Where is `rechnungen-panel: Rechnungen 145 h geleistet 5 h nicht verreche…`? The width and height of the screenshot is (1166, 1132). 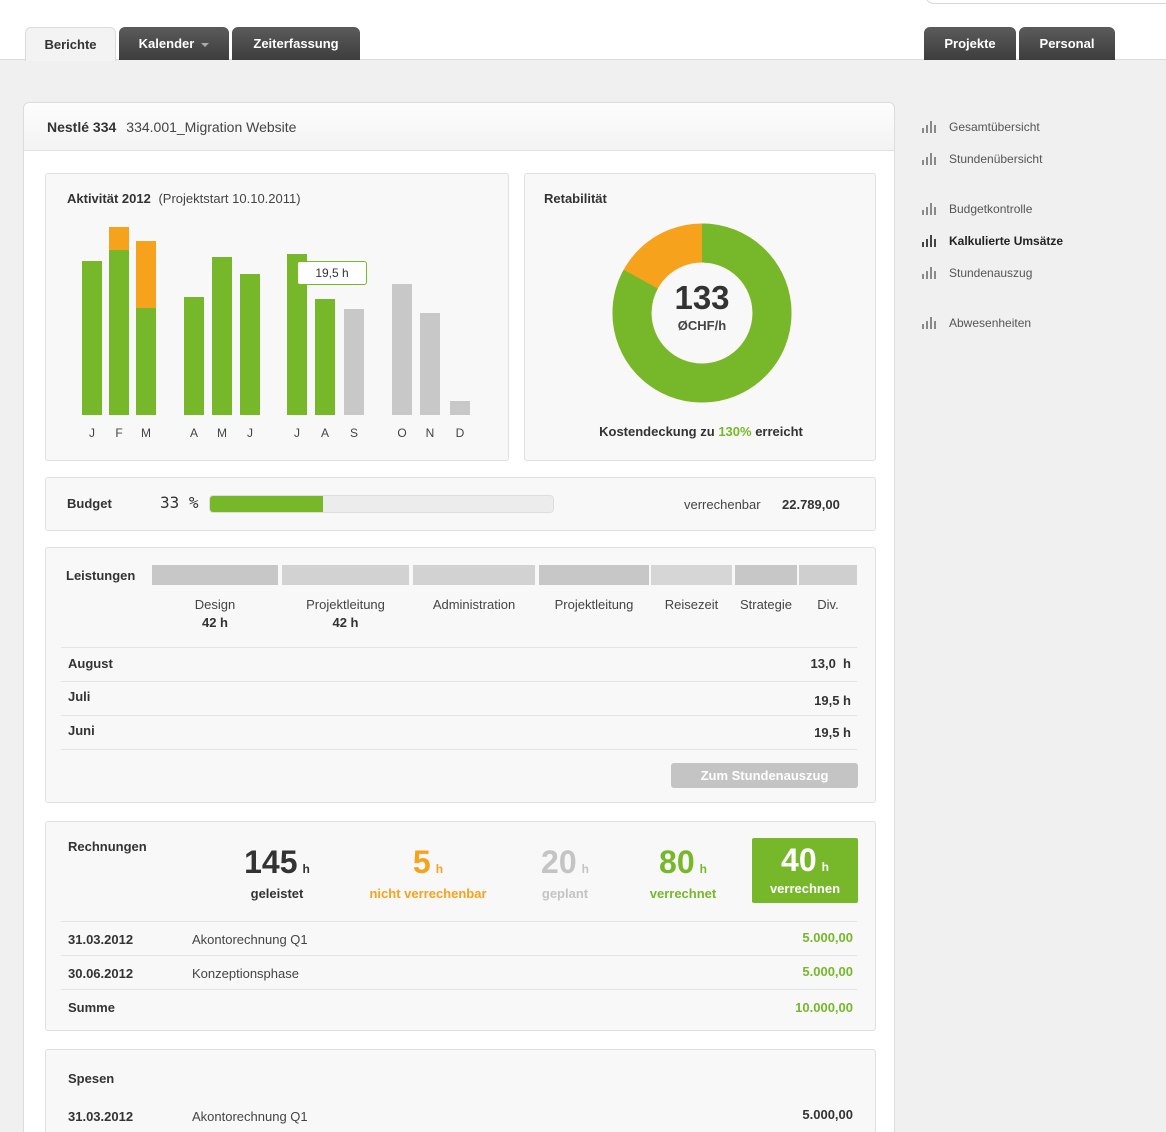
rechnungen-panel: Rechnungen 145 h geleistet 5 h nicht verreche… is located at coordinates (460, 926).